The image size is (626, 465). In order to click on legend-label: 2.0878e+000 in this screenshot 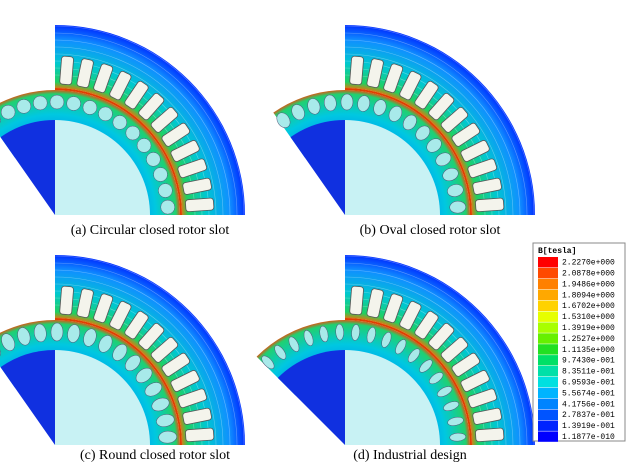, I will do `click(588, 274)`.